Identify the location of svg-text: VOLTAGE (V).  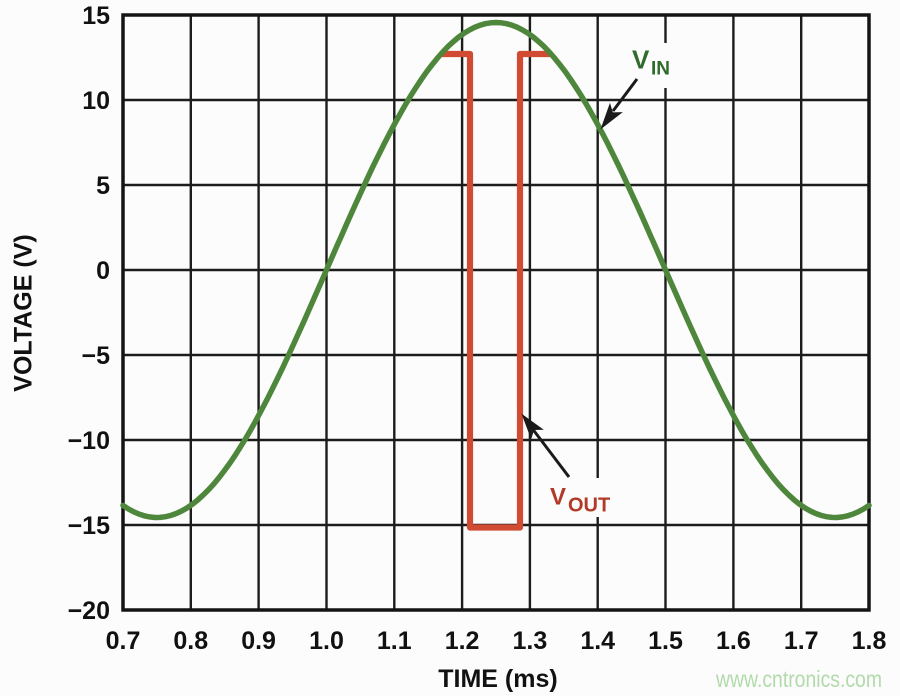
(24, 312).